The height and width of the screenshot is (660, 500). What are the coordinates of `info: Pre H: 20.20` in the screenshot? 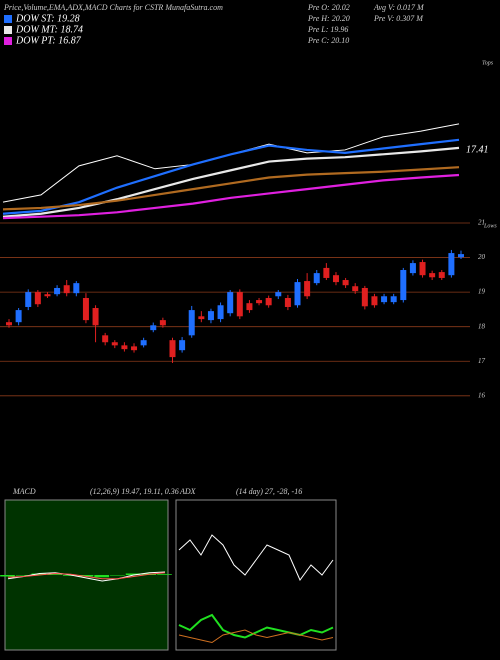 It's located at (328, 18).